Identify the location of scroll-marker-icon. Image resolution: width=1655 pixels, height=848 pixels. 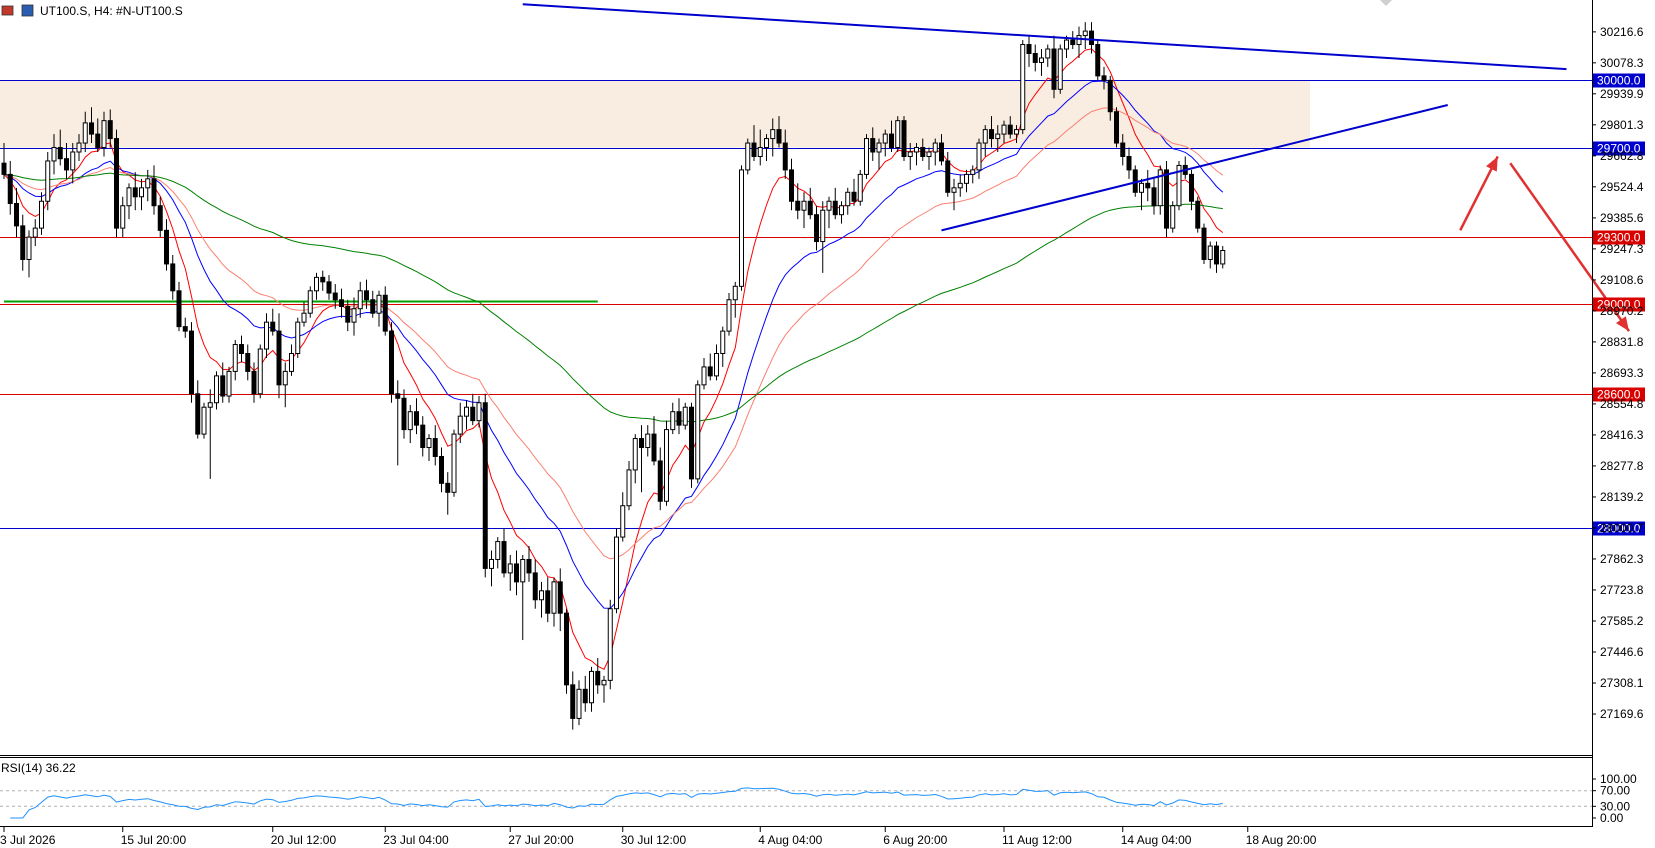
(1386, 3).